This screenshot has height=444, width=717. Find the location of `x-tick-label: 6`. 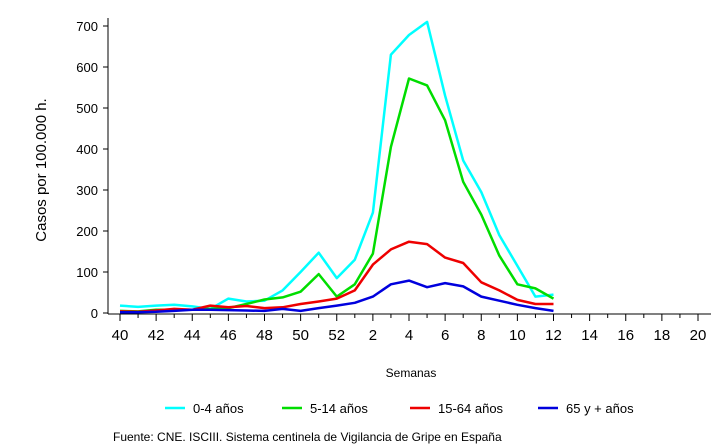

x-tick-label: 6 is located at coordinates (445, 335).